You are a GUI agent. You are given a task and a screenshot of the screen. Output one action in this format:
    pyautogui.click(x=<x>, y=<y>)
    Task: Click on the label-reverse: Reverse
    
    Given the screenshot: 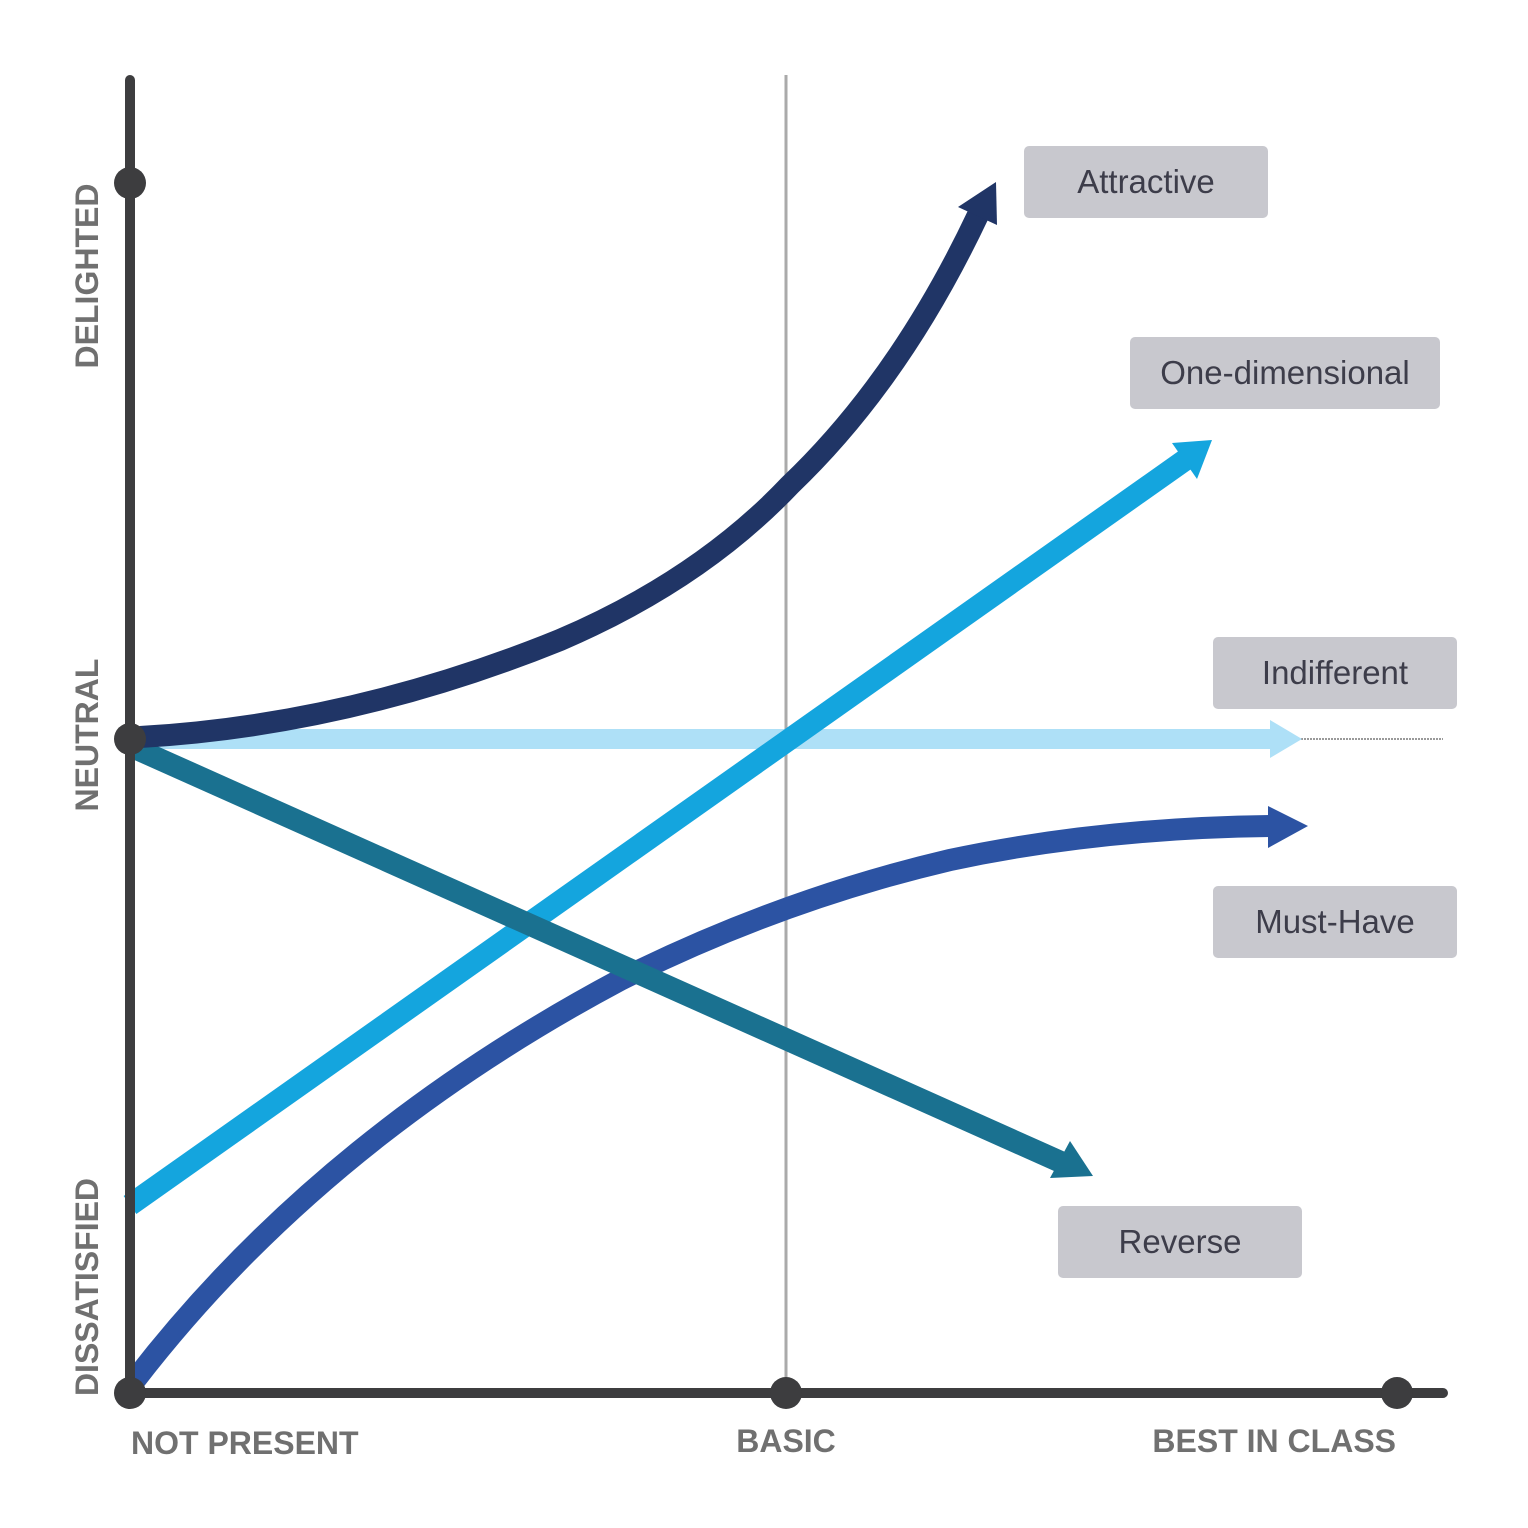 What is the action you would take?
    pyautogui.click(x=1180, y=1242)
    